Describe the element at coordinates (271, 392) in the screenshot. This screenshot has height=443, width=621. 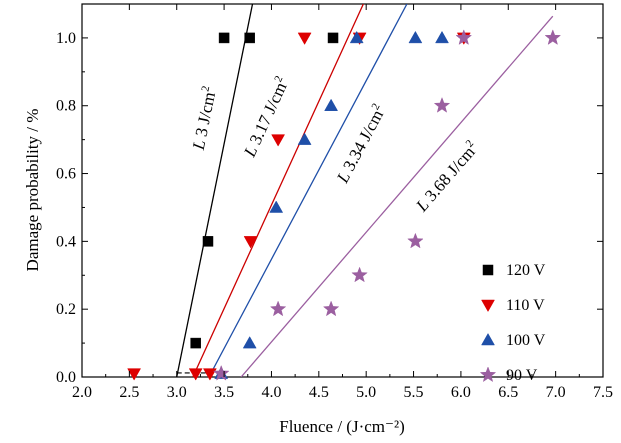
I see `x-tick-label-4: 4.0` at that location.